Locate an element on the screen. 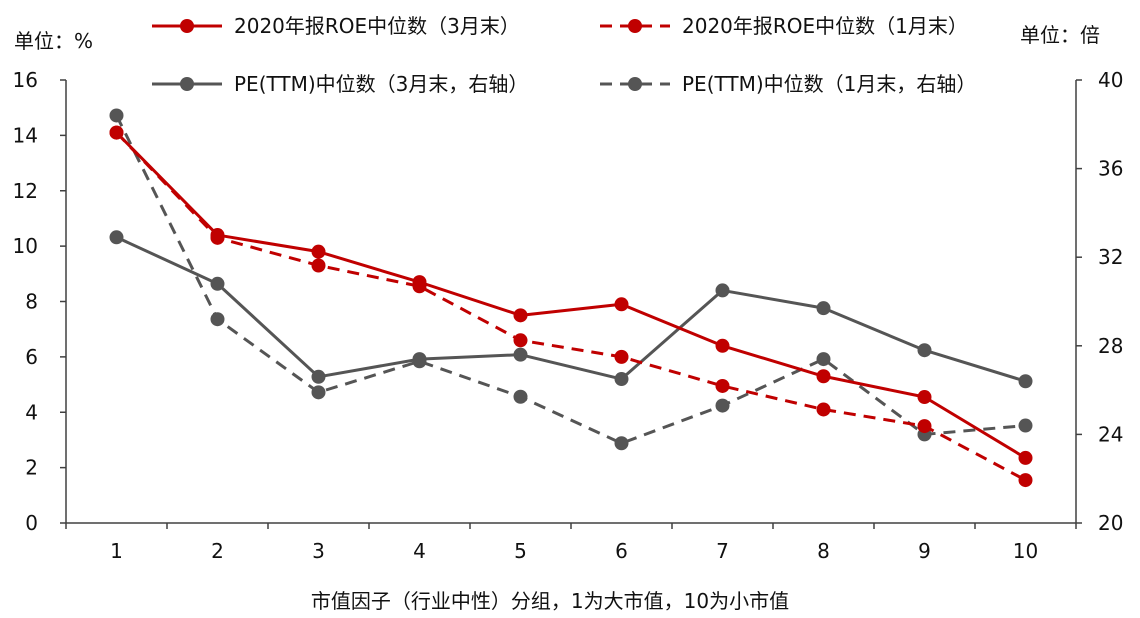 The image size is (1140, 618). left-tick-label: 14 is located at coordinates (25, 135).